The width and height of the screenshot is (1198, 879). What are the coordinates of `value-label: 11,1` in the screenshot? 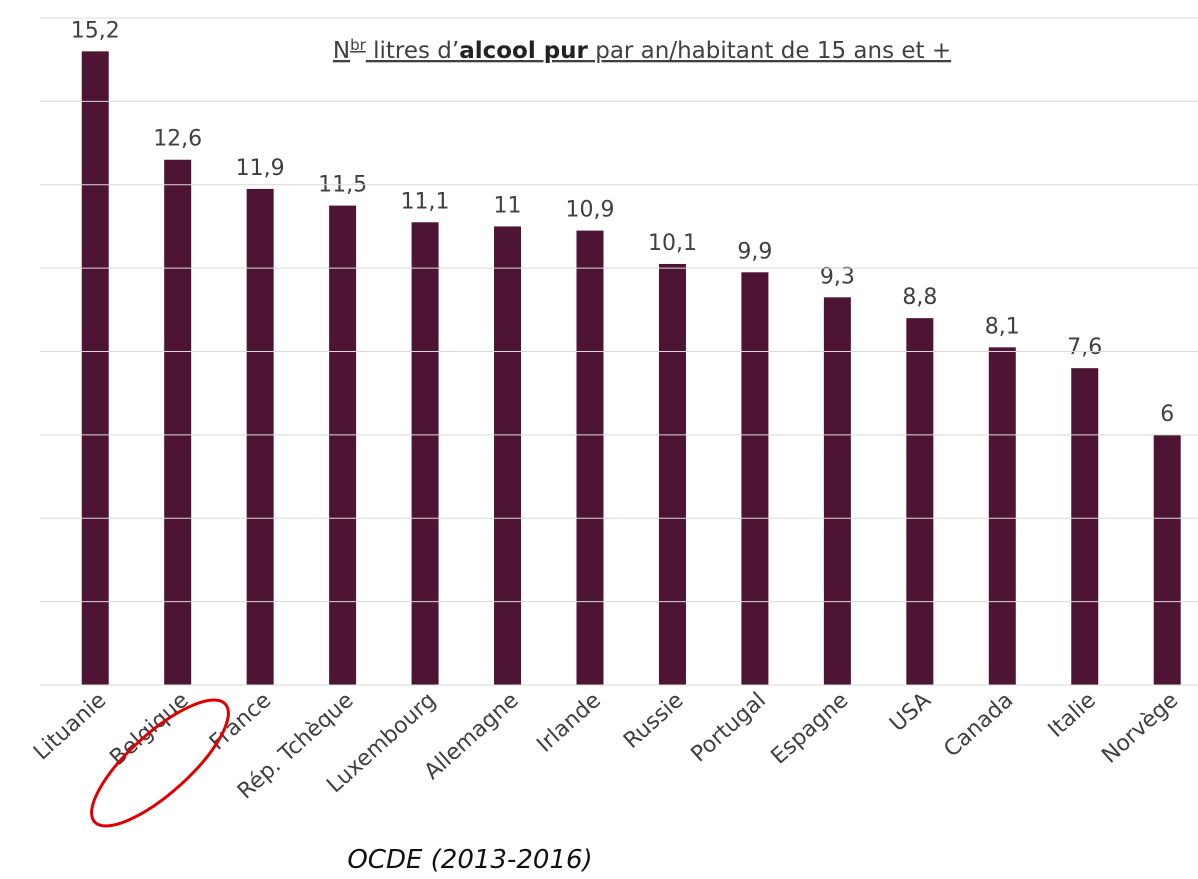 It's located at (425, 201).